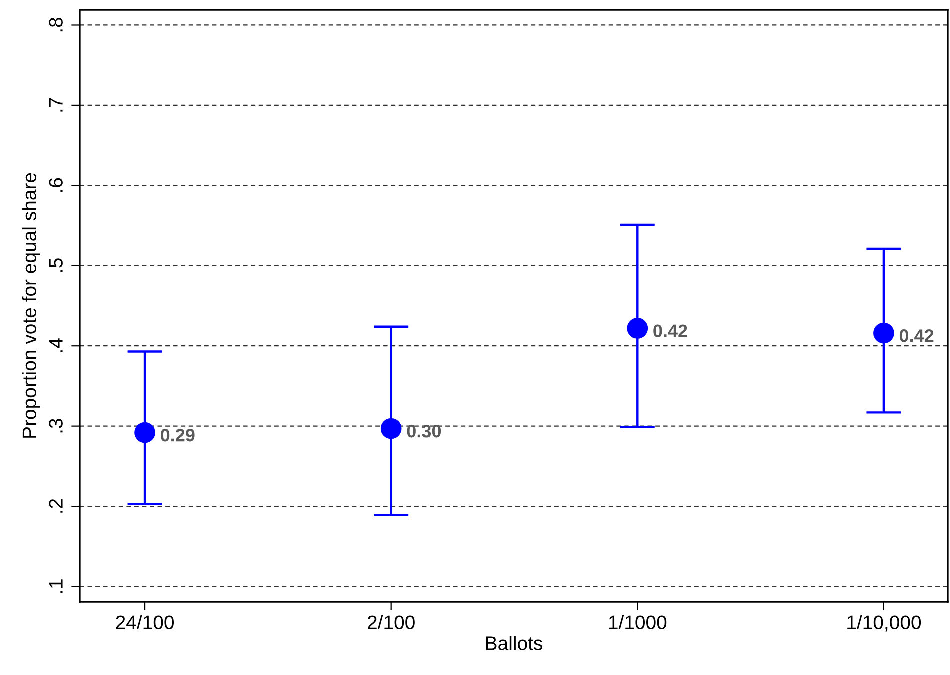 The image size is (950, 675). What do you see at coordinates (391, 622) in the screenshot?
I see `x-tick-label: 2/100` at bounding box center [391, 622].